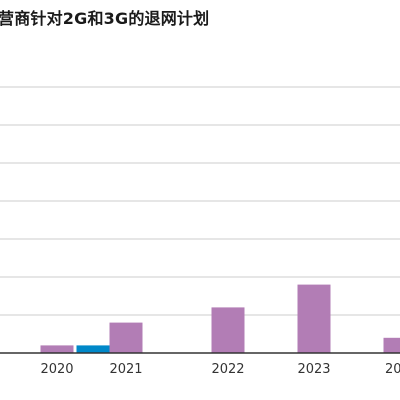  I want to click on x-tick-label-2024: 20, so click(392, 369).